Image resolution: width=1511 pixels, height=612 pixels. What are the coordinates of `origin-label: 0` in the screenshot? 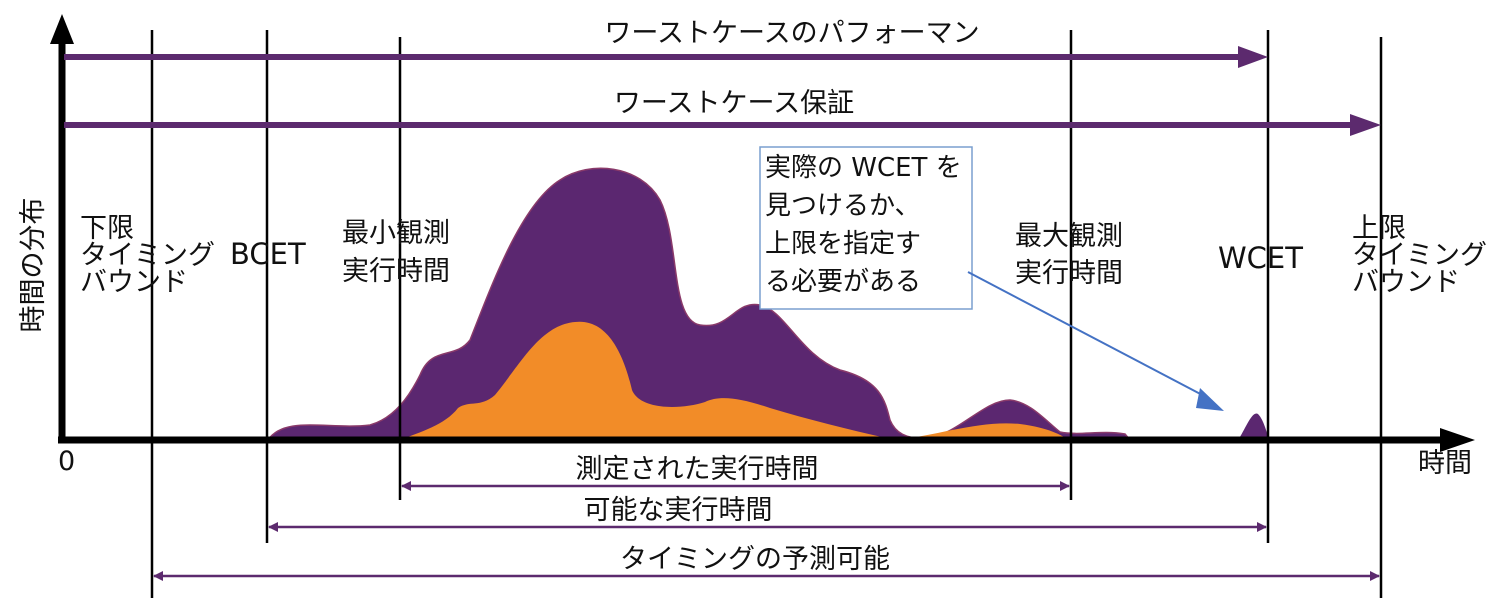 It's located at (66, 461).